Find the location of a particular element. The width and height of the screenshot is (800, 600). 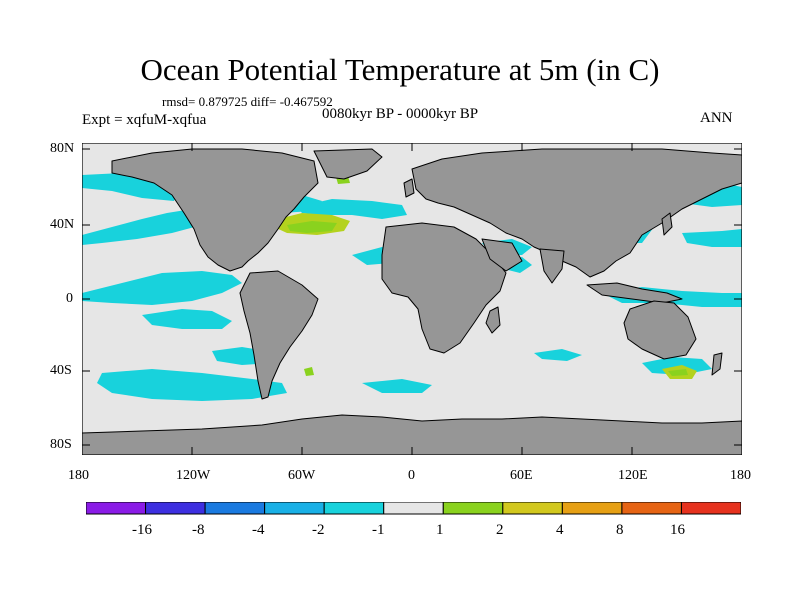

land-greenland is located at coordinates (348, 164).